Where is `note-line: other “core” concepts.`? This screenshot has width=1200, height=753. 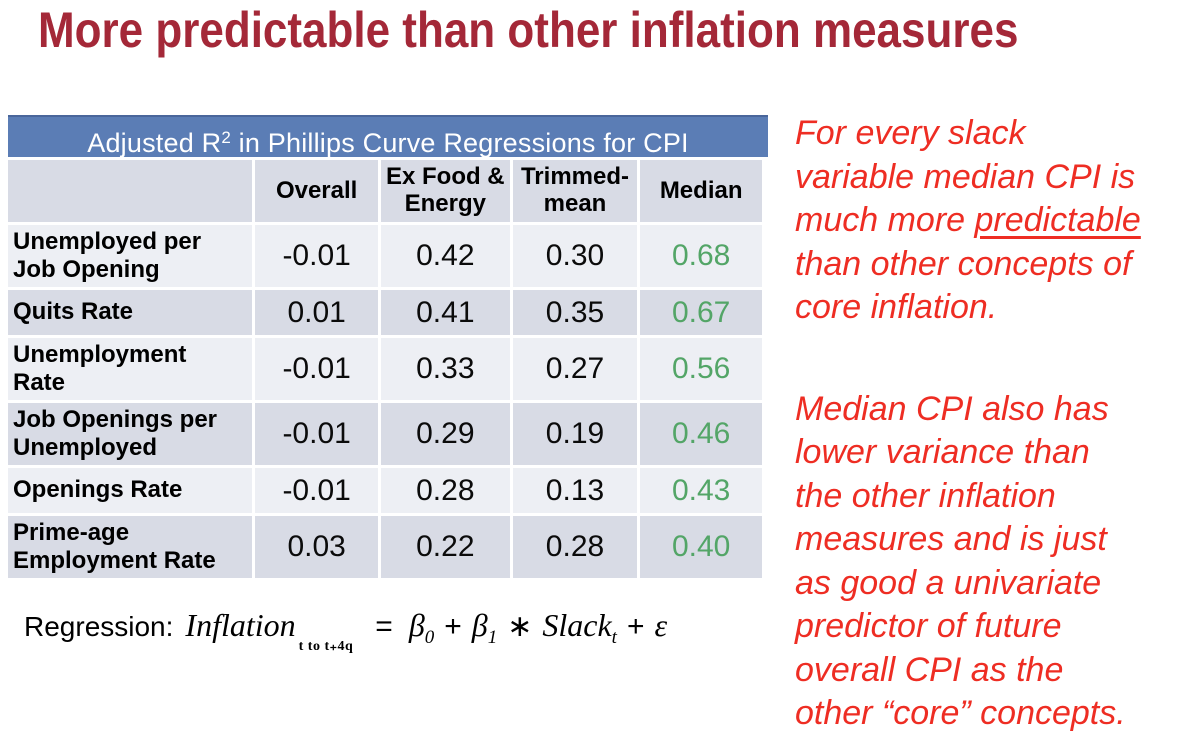
note-line: other “core” concepts. is located at coordinates (960, 713).